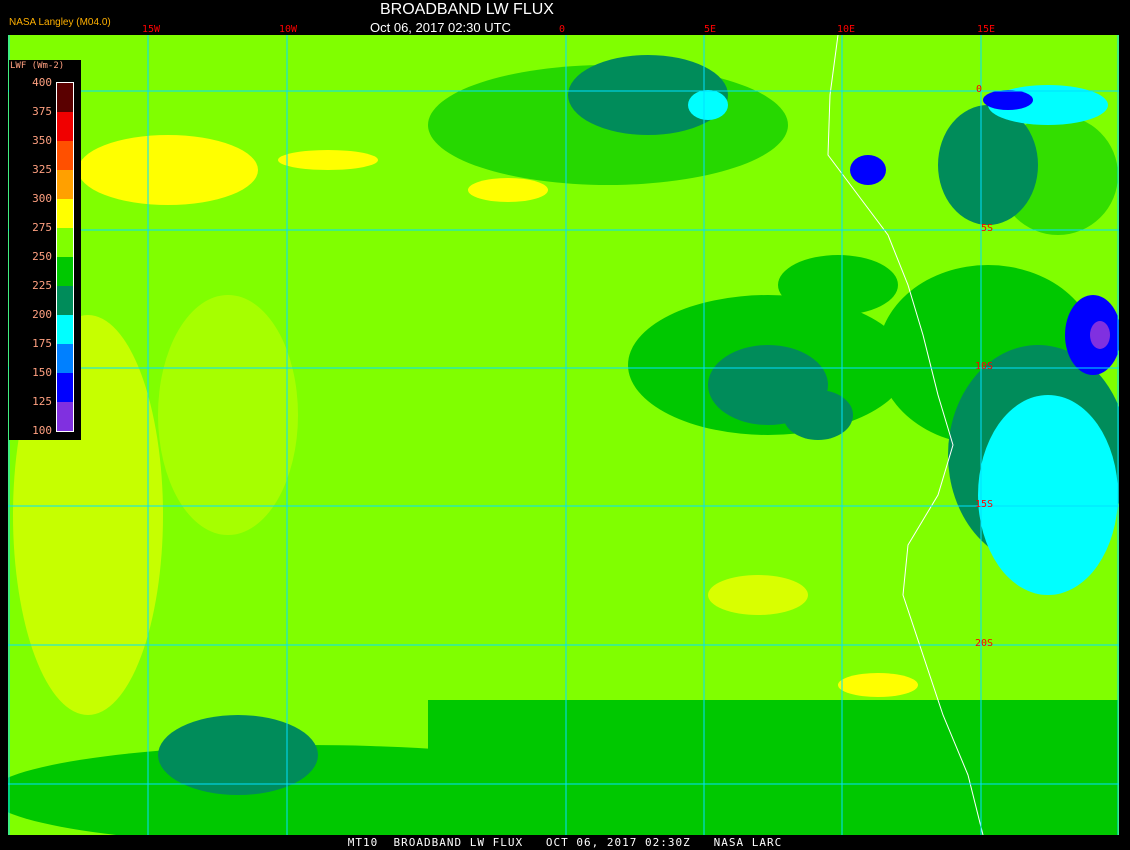 The image size is (1130, 850). Describe the element at coordinates (987, 228) in the screenshot. I see `lat-label-5s: 5S` at that location.